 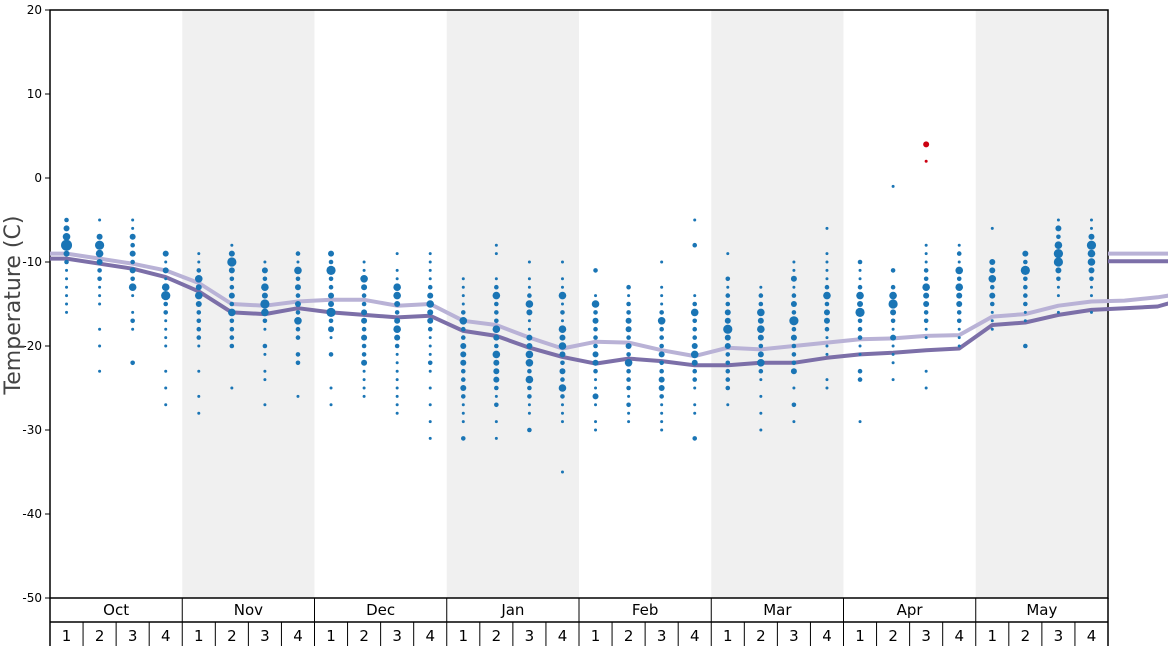 I want to click on extreme-point, so click(x=926, y=144).